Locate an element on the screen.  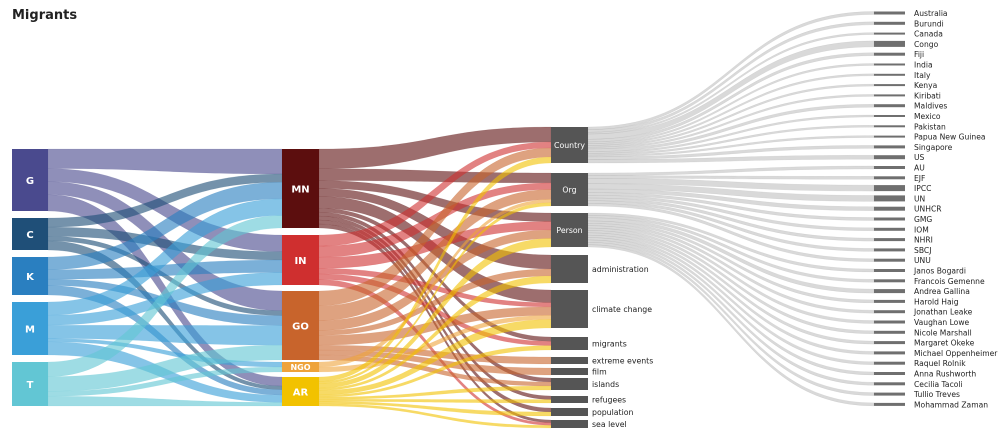
entity-bar-canada is located at coordinates (889, 33).